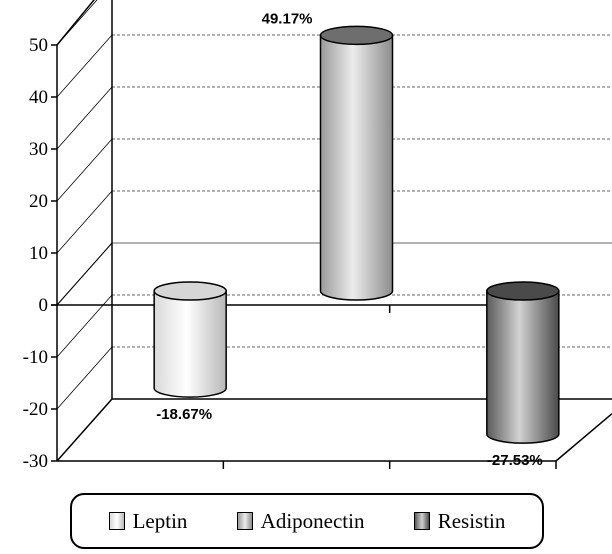 The width and height of the screenshot is (612, 554). What do you see at coordinates (44, 305) in the screenshot?
I see `y-tick-label: 0` at bounding box center [44, 305].